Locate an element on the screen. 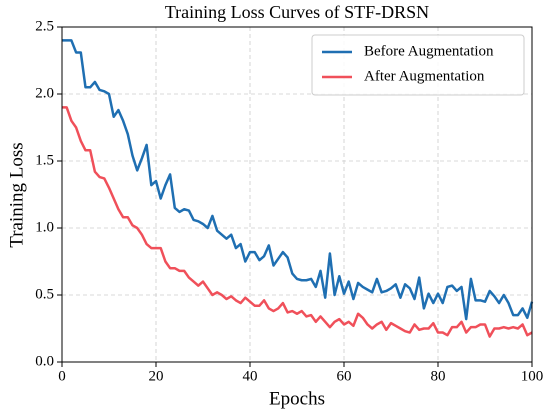  x-axis-label: Epochs is located at coordinates (297, 398).